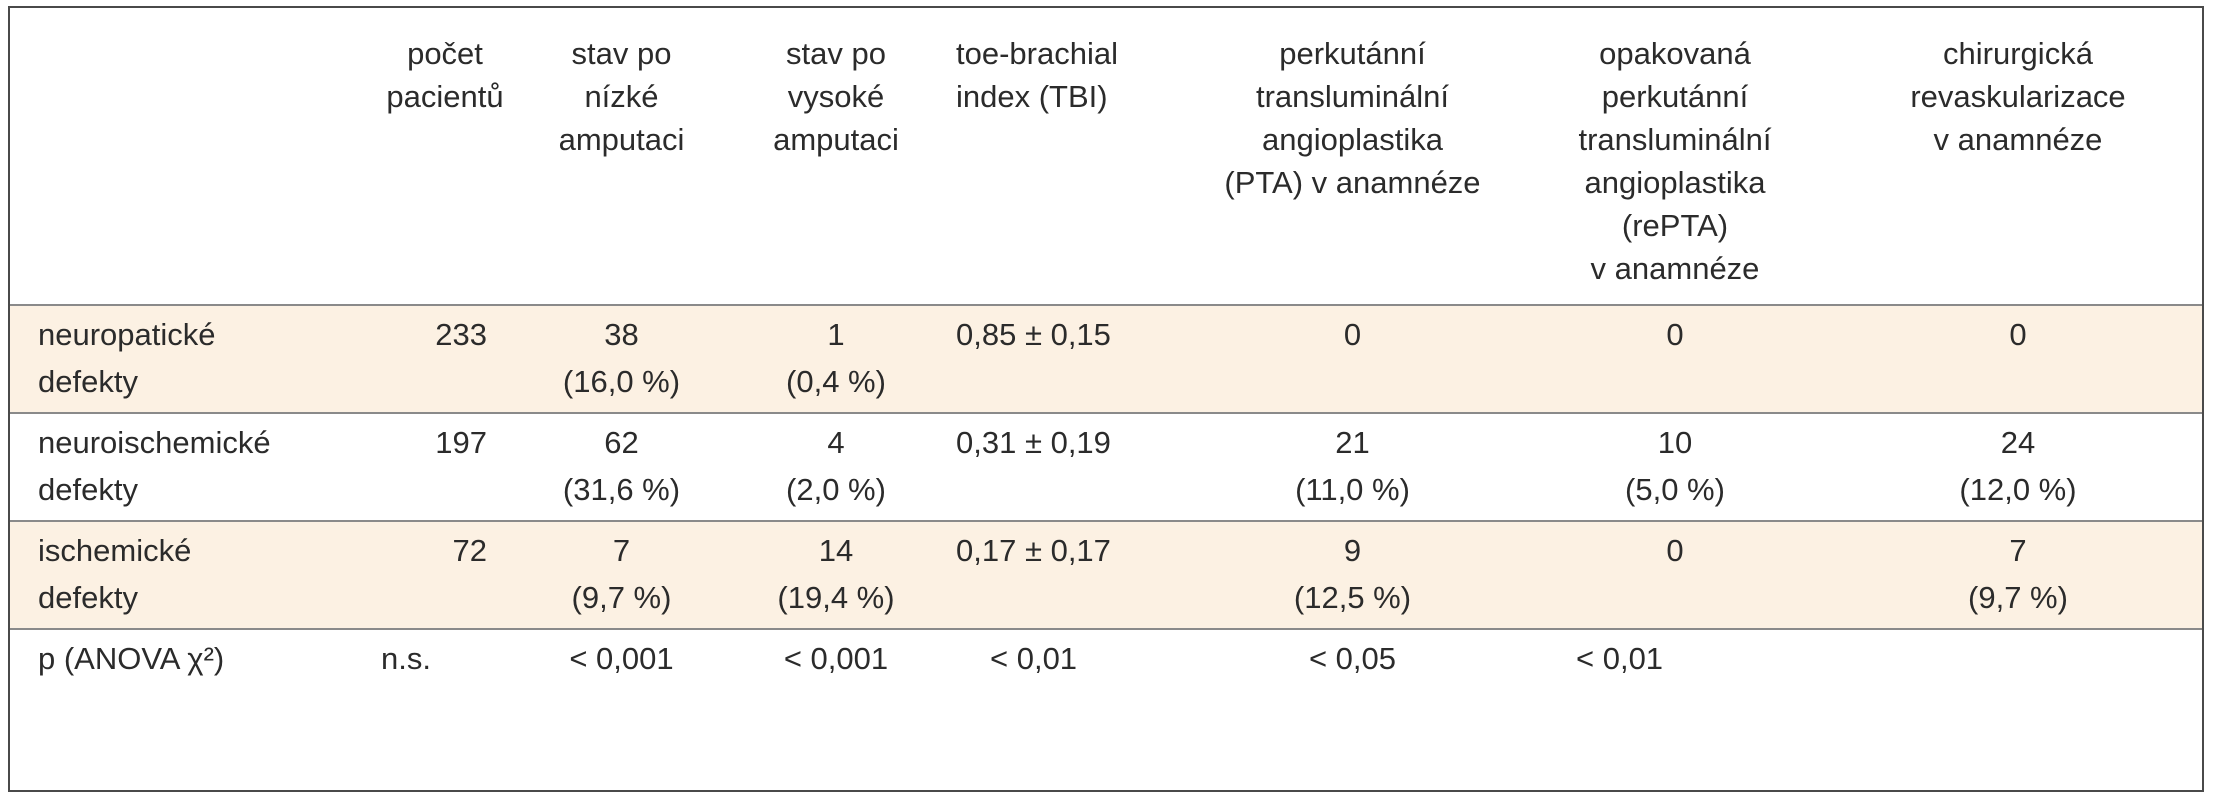 The image size is (2214, 800). I want to click on cell-high-amputation: 1 (0,4 %), so click(836, 359).